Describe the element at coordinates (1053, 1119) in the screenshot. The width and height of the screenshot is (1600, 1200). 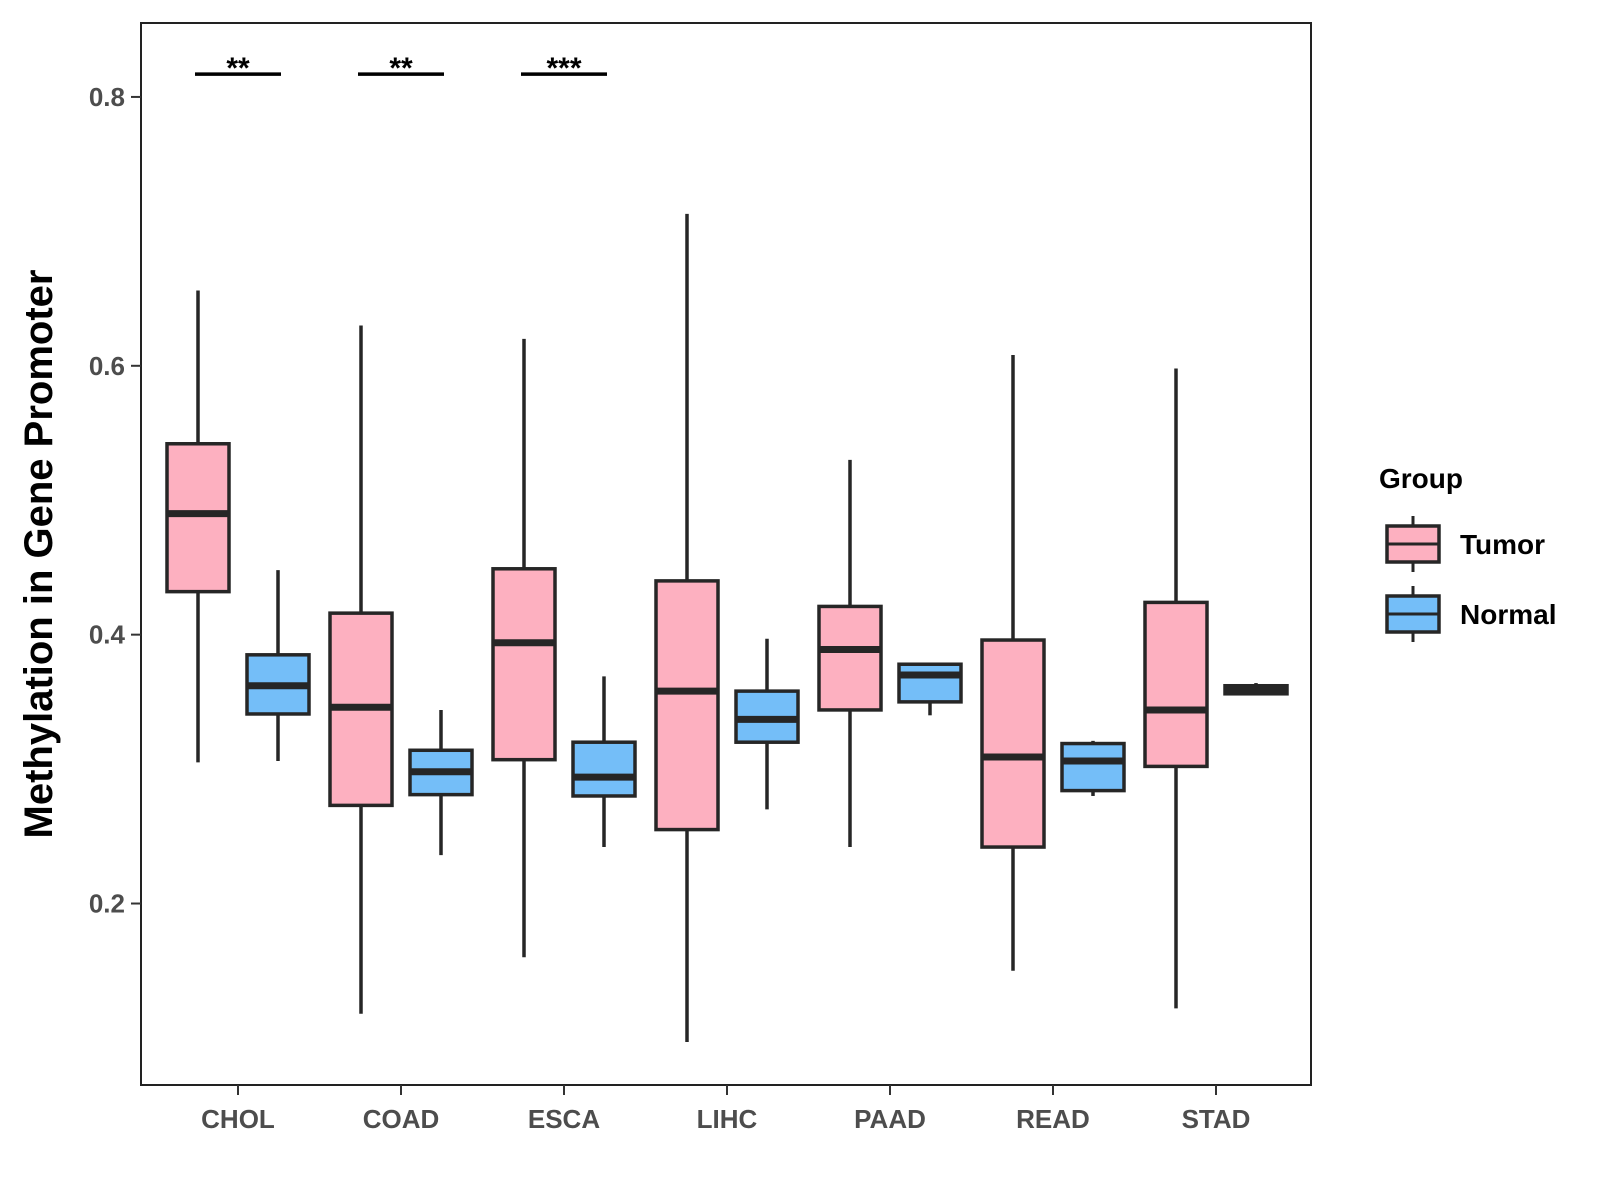
I see `x-tick-label-read: READ` at that location.